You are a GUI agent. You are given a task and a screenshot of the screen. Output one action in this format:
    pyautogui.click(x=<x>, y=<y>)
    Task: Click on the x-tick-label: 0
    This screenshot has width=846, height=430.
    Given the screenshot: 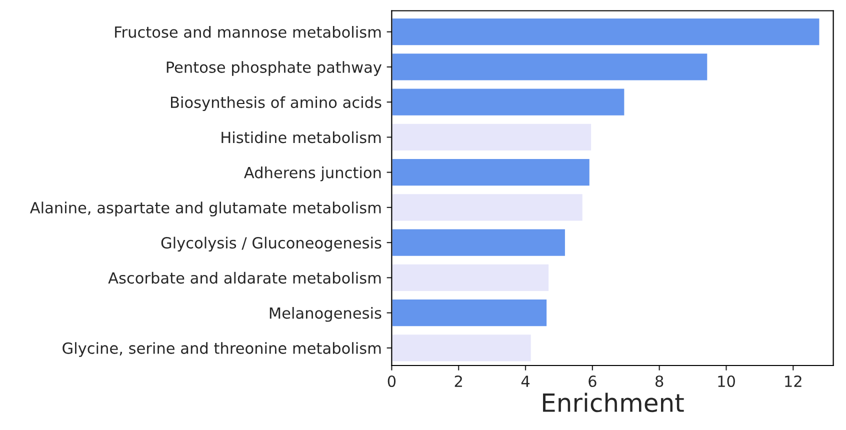 What is the action you would take?
    pyautogui.click(x=392, y=381)
    